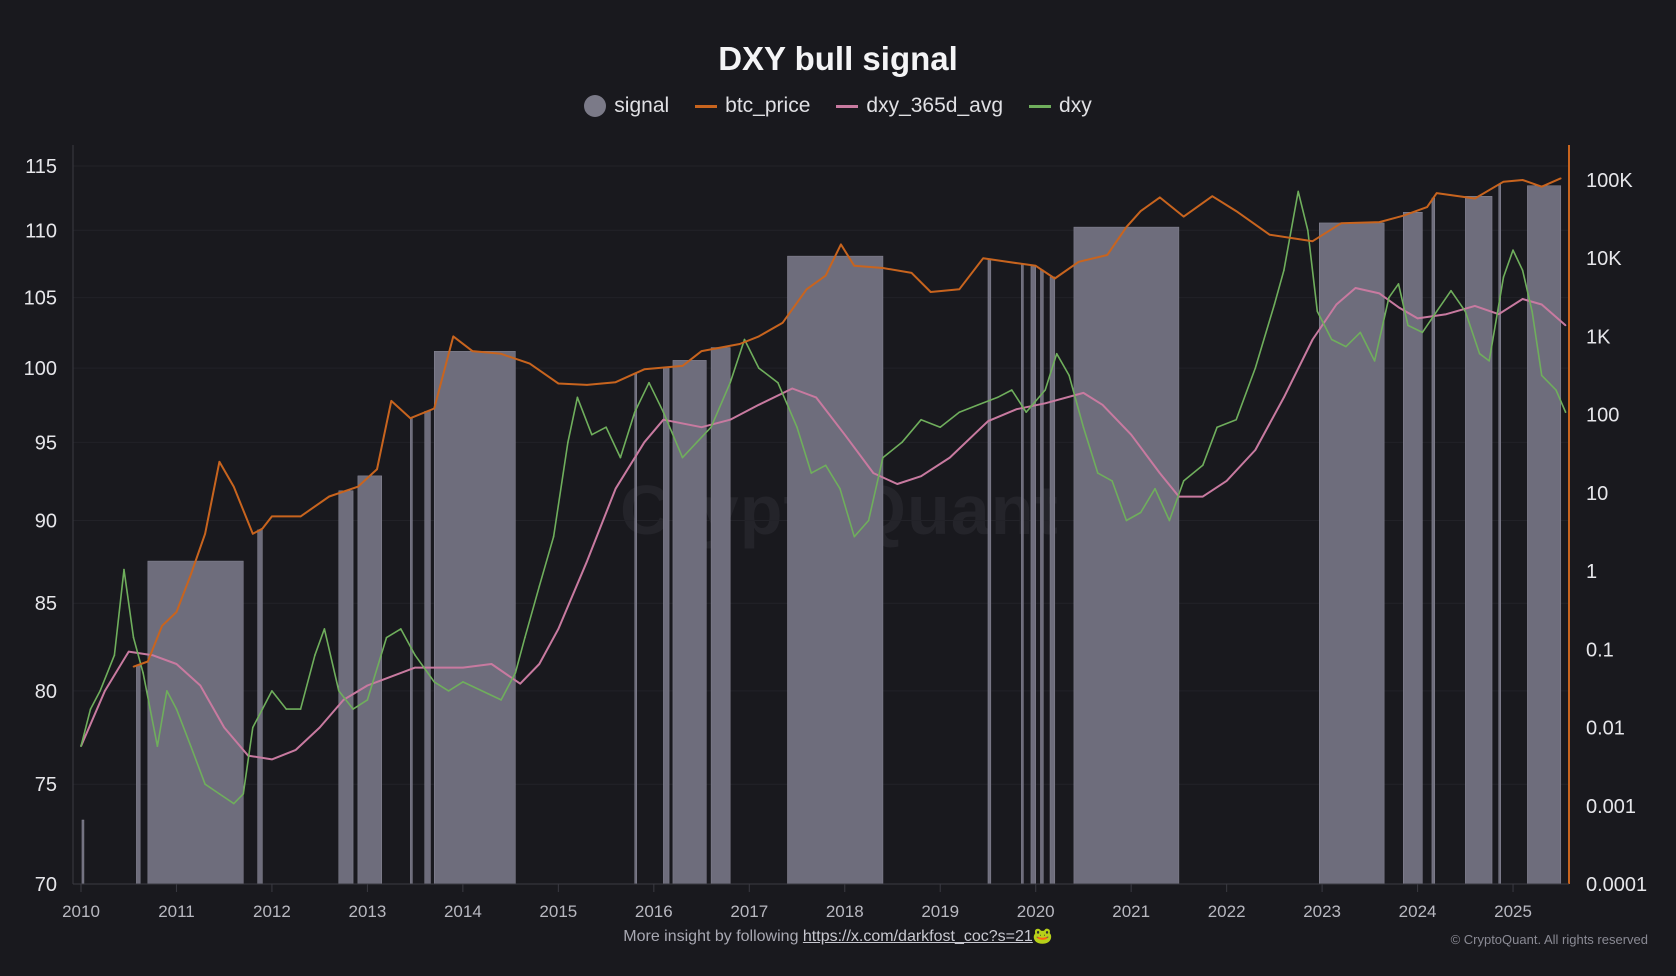  What do you see at coordinates (595, 106) in the screenshot?
I see `signal-marker-icon` at bounding box center [595, 106].